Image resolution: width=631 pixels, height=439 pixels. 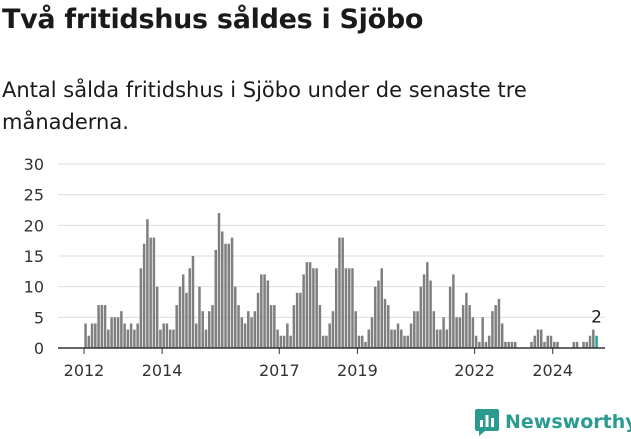 What do you see at coordinates (34, 287) in the screenshot?
I see `y-tick-label: 10` at bounding box center [34, 287].